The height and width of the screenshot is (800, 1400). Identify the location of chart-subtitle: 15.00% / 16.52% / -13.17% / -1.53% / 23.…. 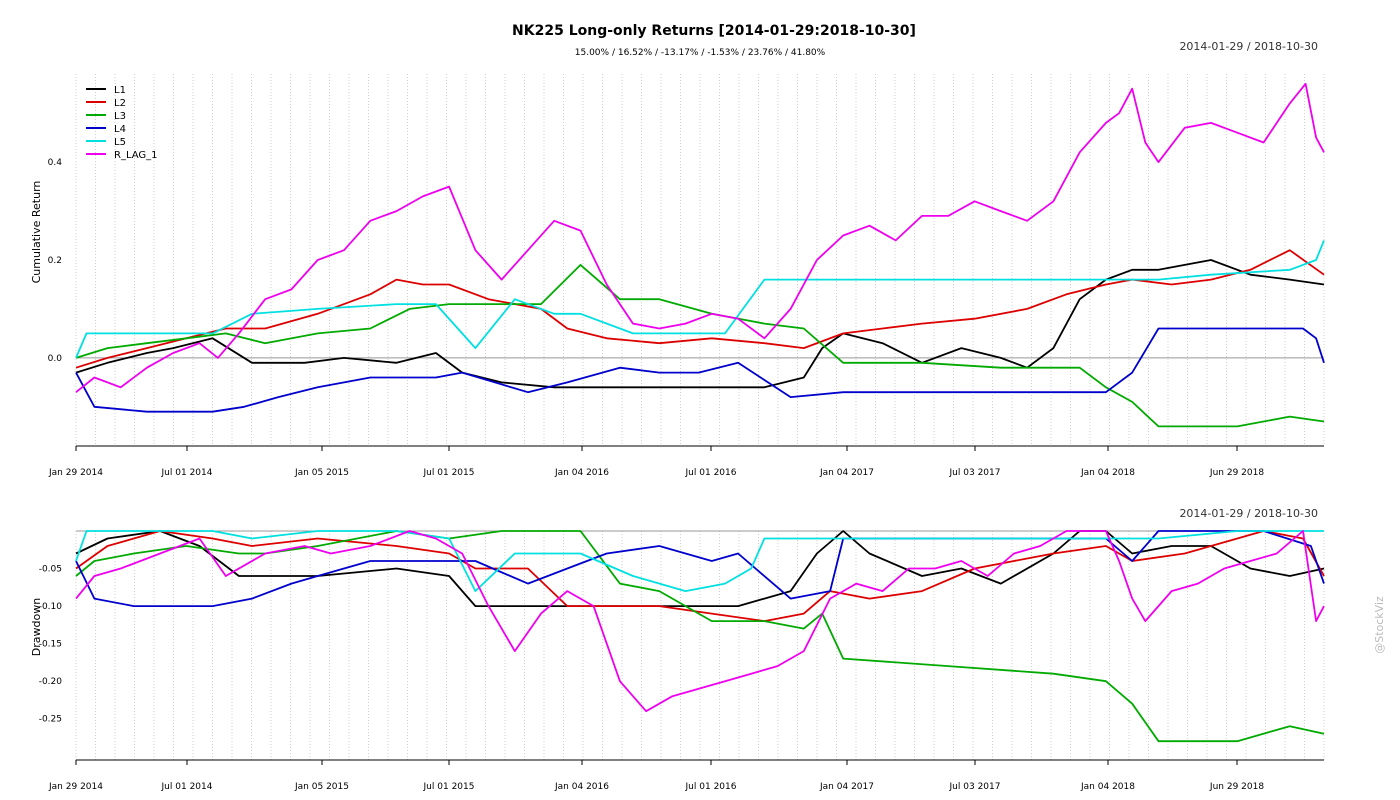
(700, 53).